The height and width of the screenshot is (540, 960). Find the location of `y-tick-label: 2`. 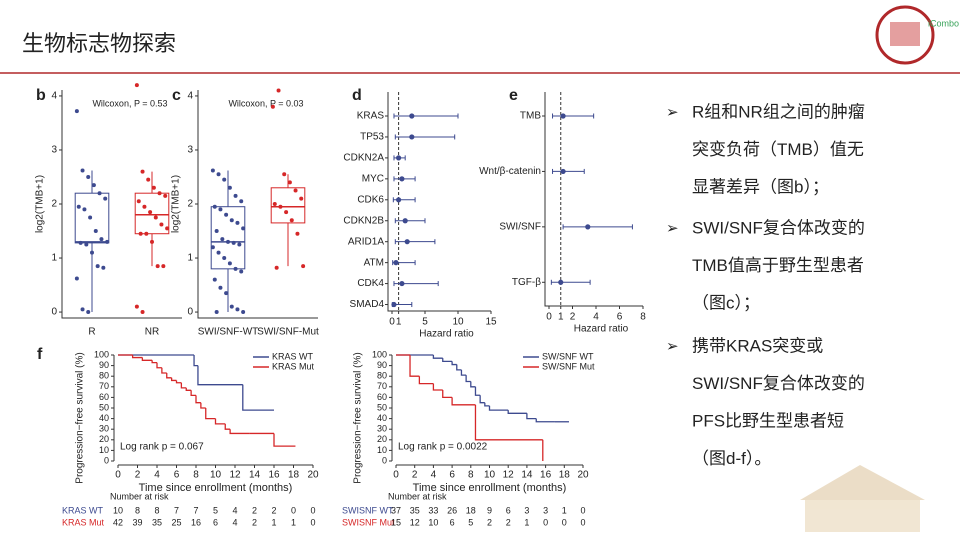

y-tick-label: 2 is located at coordinates (54, 204).